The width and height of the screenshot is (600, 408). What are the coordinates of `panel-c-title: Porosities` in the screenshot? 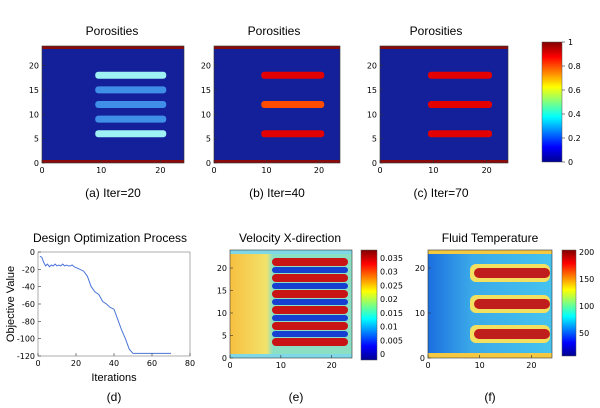 It's located at (436, 31).